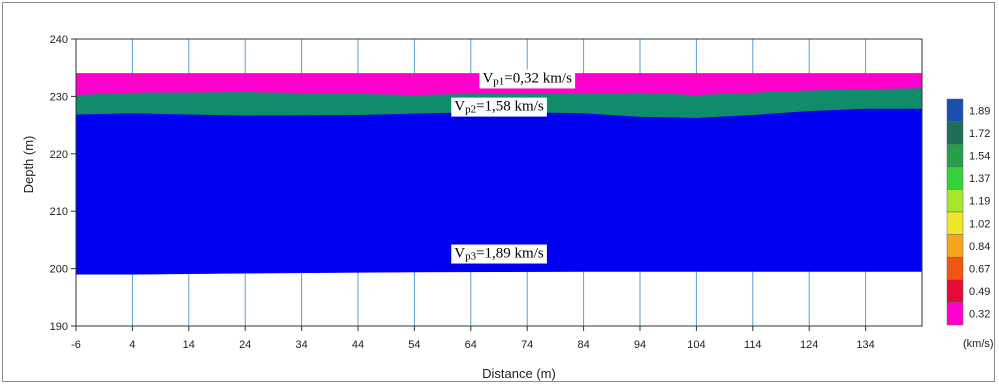  I want to click on velocity-value: =1,89 km/s, so click(510, 254).